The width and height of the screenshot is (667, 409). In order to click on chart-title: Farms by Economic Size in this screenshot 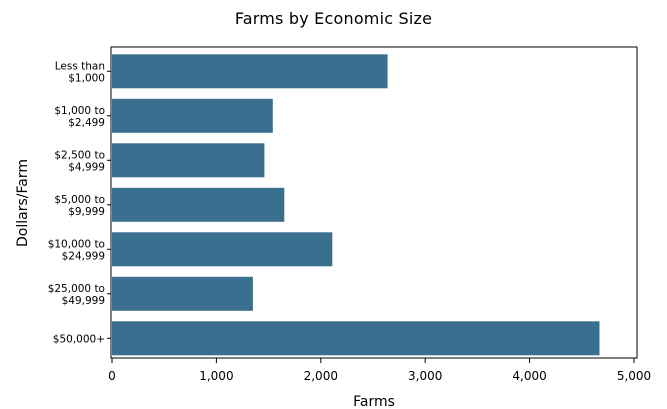, I will do `click(333, 18)`.